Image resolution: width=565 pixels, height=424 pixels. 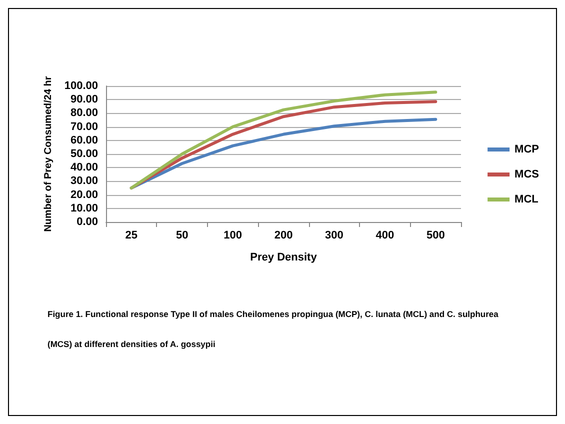 What do you see at coordinates (84, 181) in the screenshot?
I see `y-tick-label: 30.00` at bounding box center [84, 181].